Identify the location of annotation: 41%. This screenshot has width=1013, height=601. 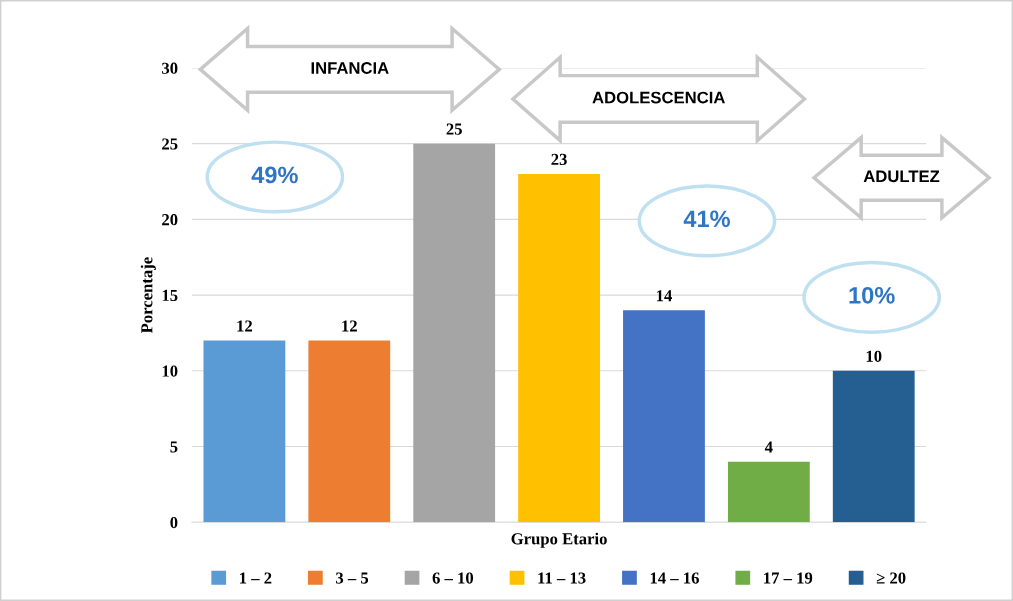
(706, 219).